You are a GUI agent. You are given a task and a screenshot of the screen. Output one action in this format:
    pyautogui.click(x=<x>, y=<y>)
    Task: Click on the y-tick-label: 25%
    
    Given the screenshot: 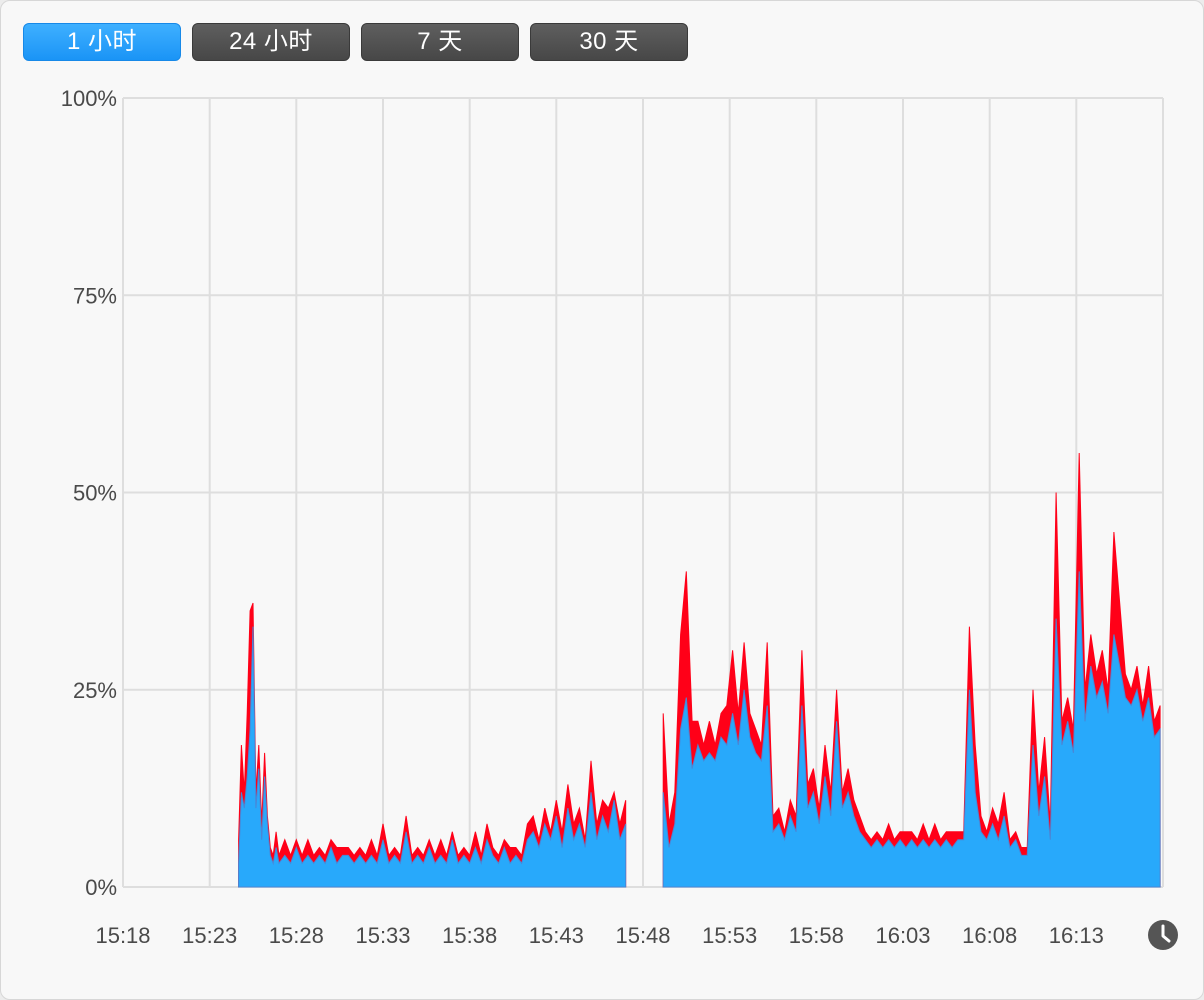 What is the action you would take?
    pyautogui.click(x=95, y=690)
    